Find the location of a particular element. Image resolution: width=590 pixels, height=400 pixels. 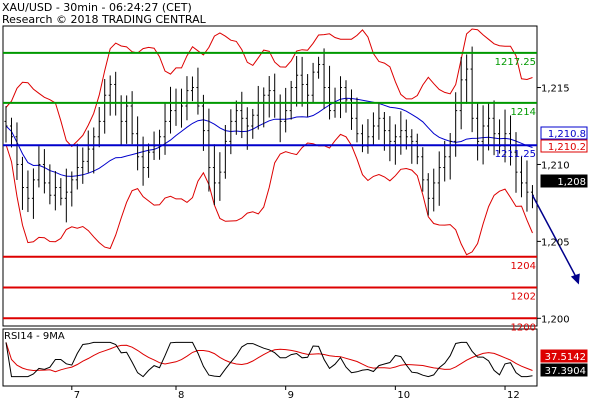

value-tag: 37.3904 is located at coordinates (564, 370).